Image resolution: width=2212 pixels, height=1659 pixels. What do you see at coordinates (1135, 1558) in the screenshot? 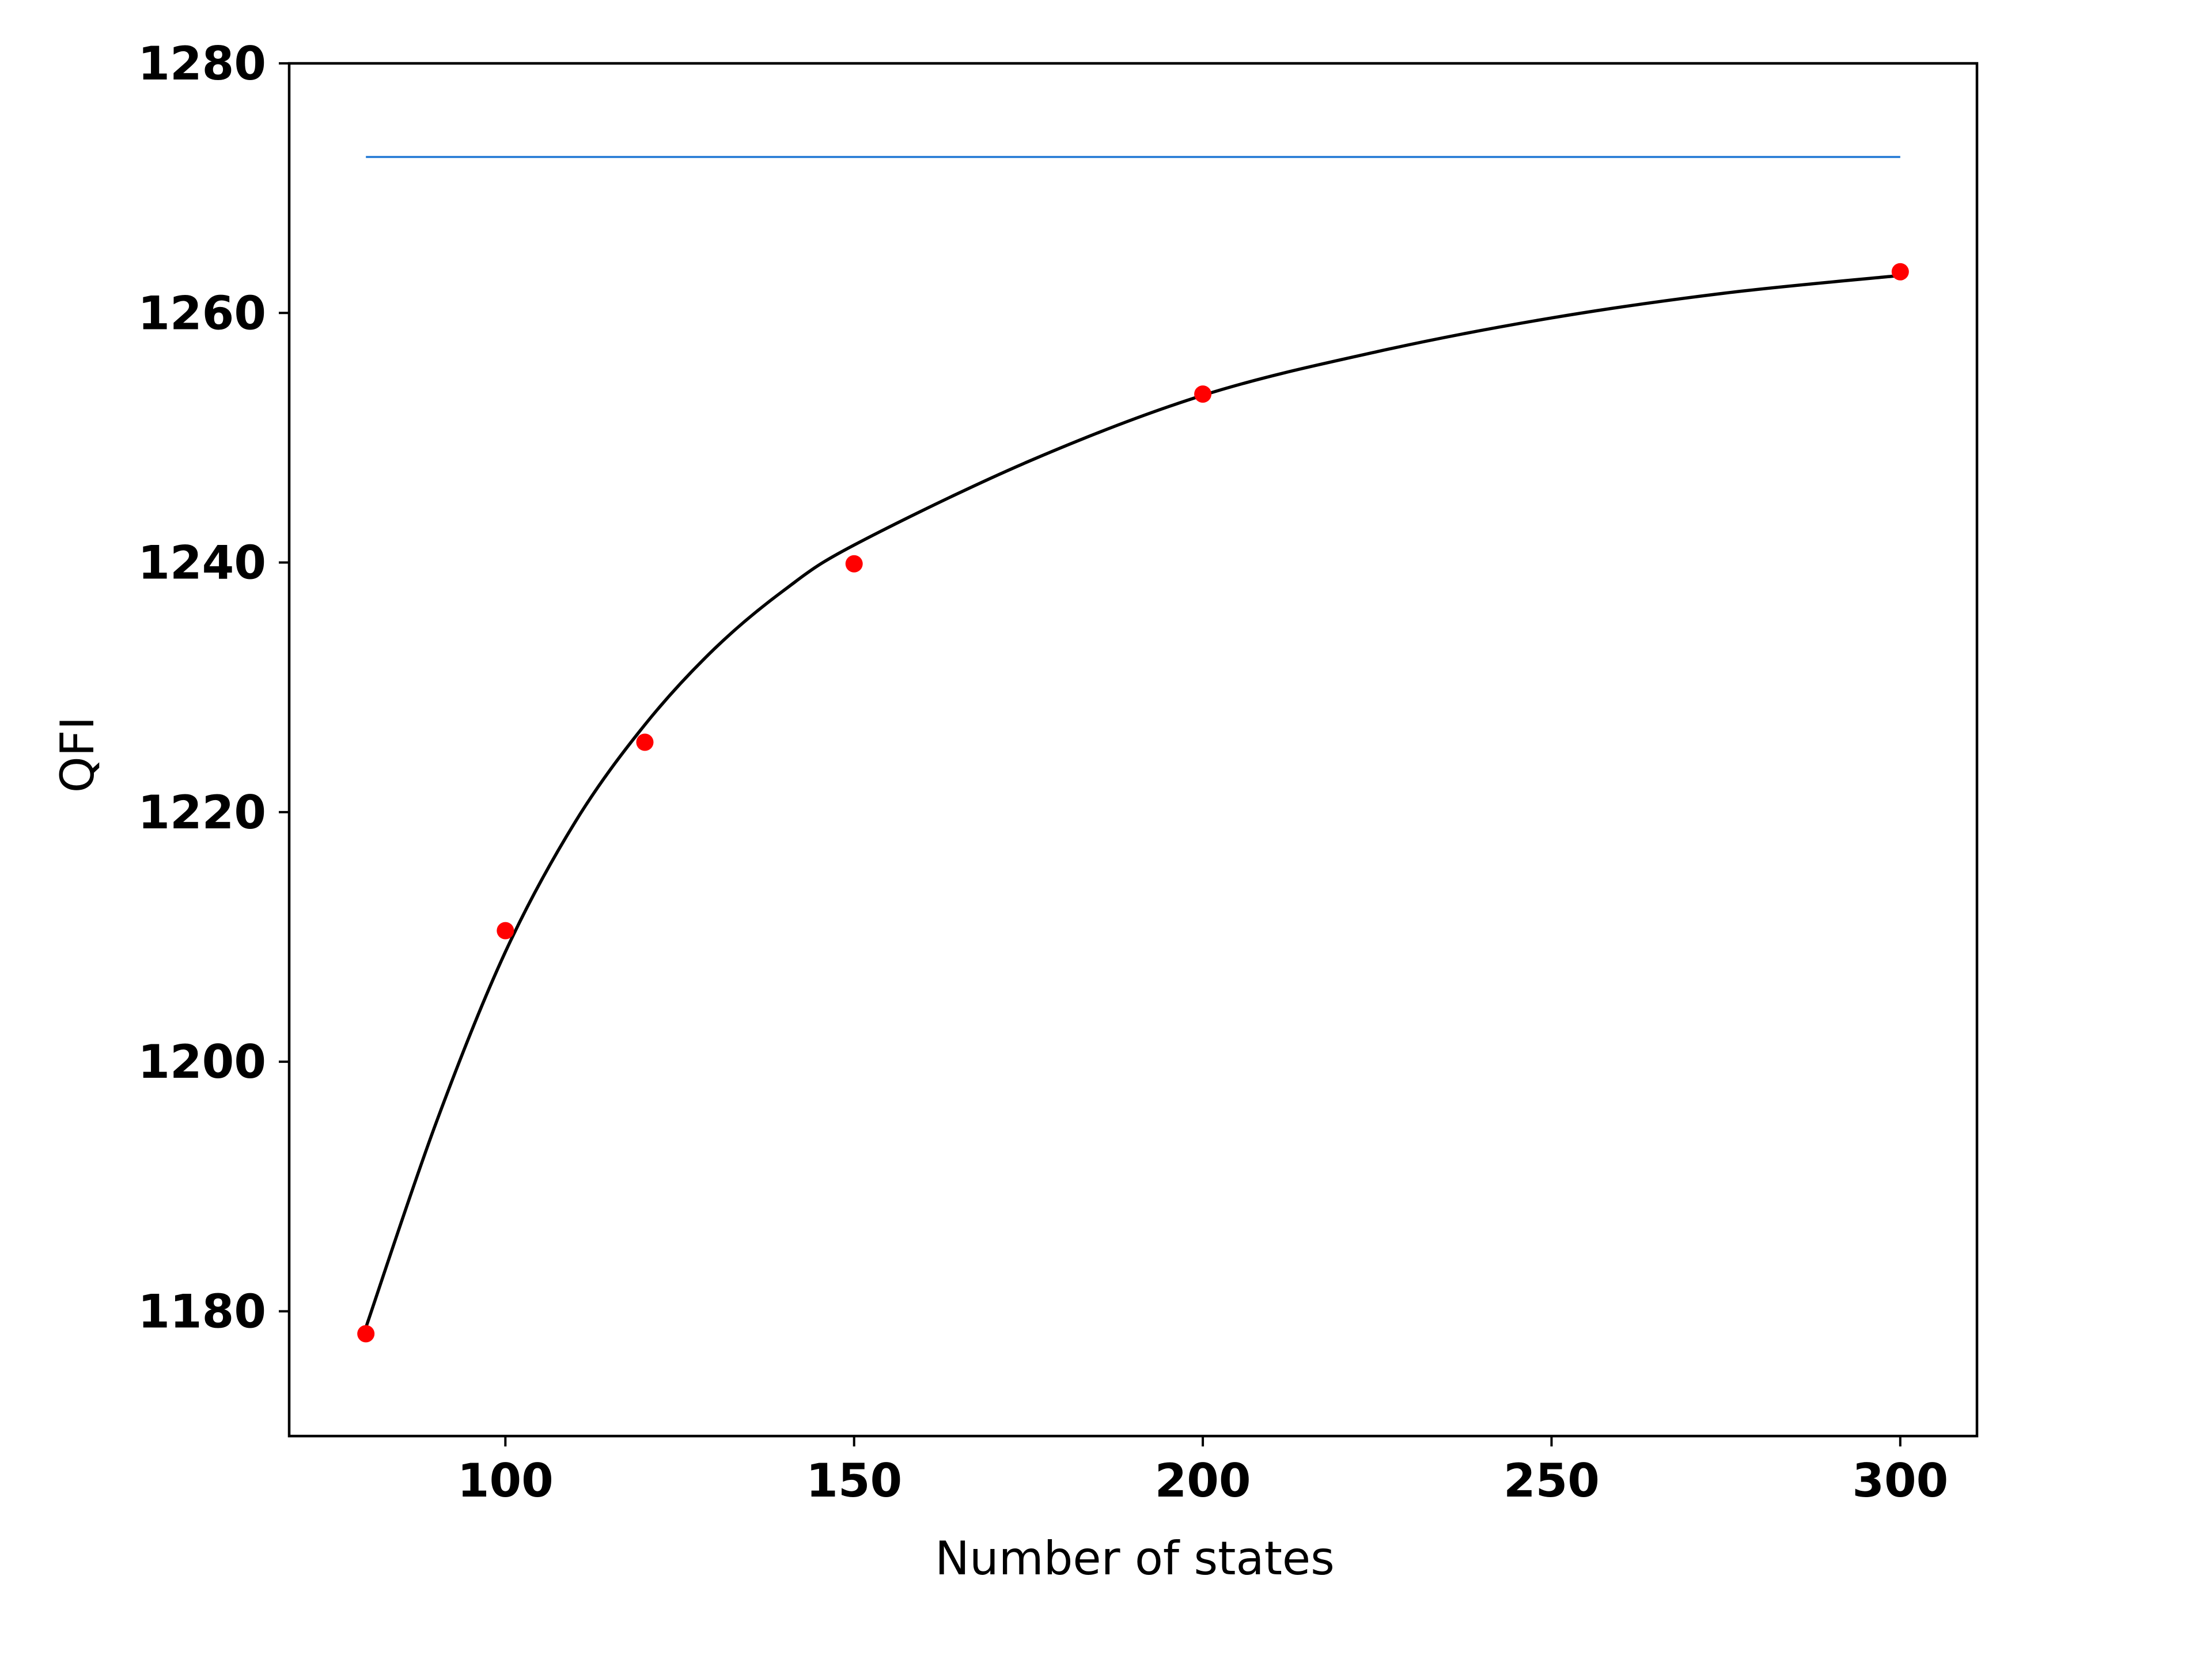
I see `x-axis-title: Number of states` at bounding box center [1135, 1558].